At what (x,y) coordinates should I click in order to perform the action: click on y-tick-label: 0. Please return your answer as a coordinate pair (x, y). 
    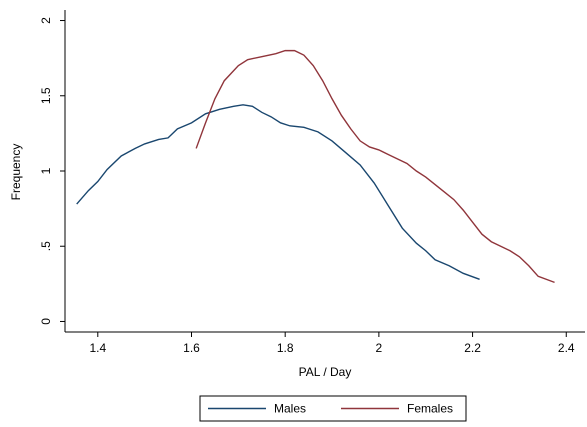
    Looking at the image, I should click on (46, 321).